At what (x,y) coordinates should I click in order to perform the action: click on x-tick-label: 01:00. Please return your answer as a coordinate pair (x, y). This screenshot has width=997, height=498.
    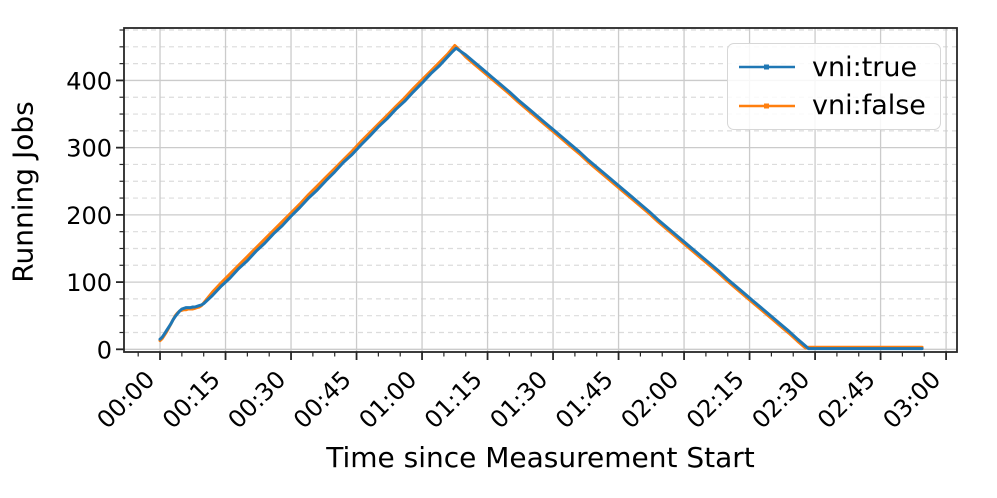
    Looking at the image, I should click on (388, 399).